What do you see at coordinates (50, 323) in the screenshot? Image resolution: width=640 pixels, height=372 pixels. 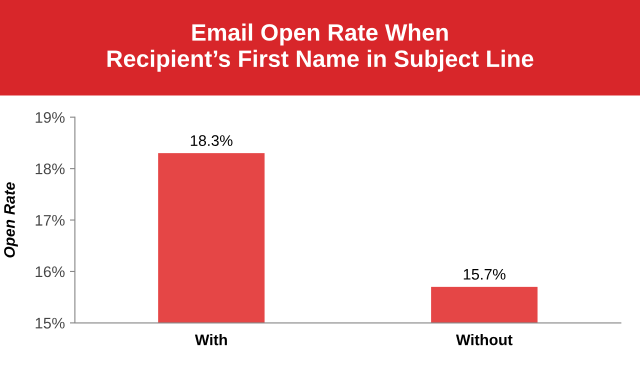 I see `y-tick-label: 15%` at bounding box center [50, 323].